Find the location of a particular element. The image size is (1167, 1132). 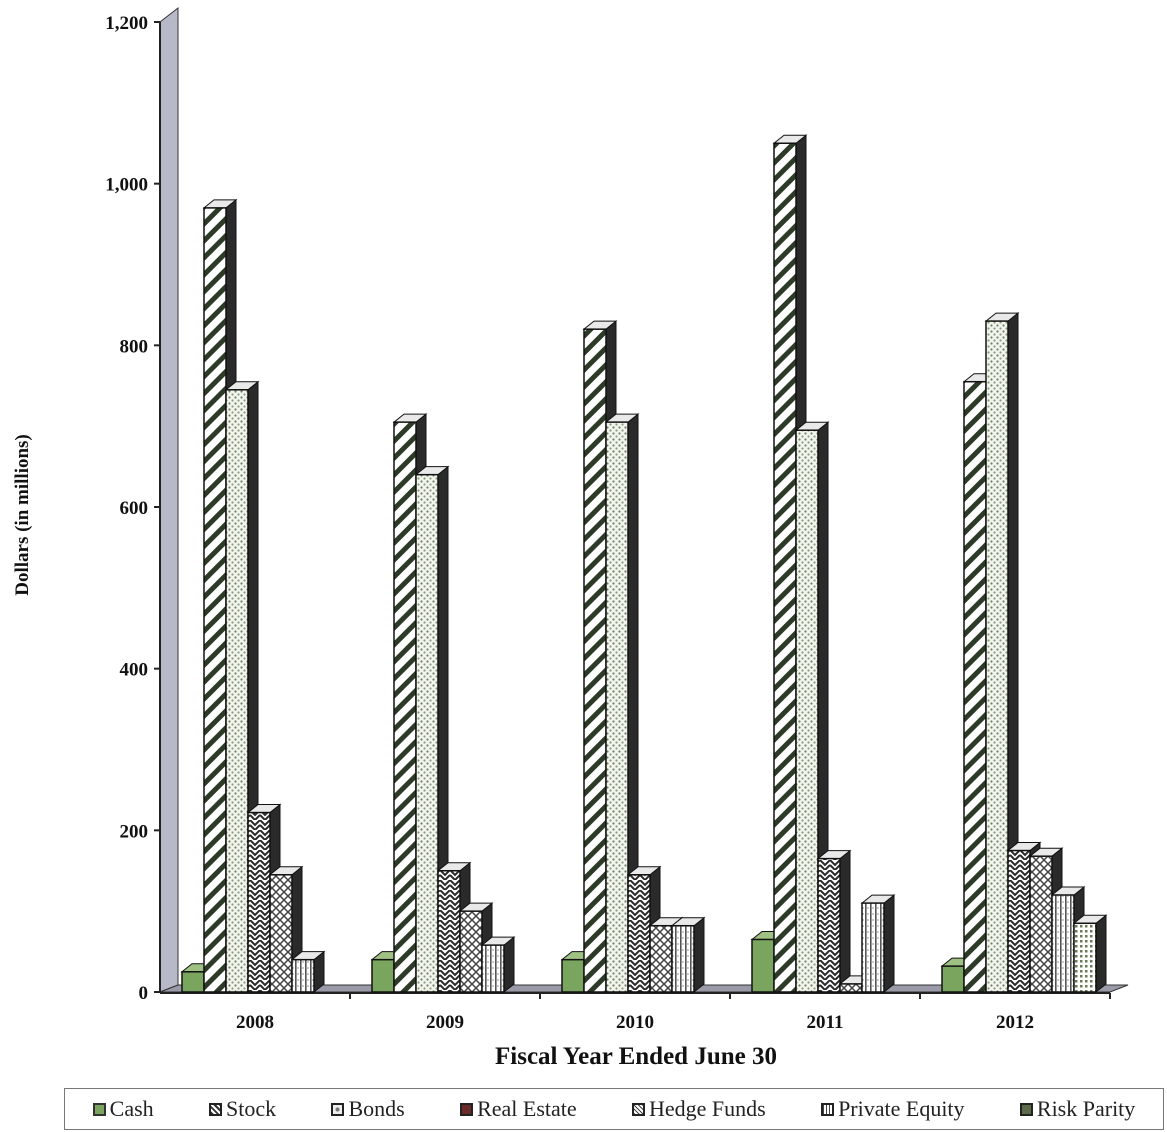

bar-bonds-2009 is located at coordinates (432, 729).